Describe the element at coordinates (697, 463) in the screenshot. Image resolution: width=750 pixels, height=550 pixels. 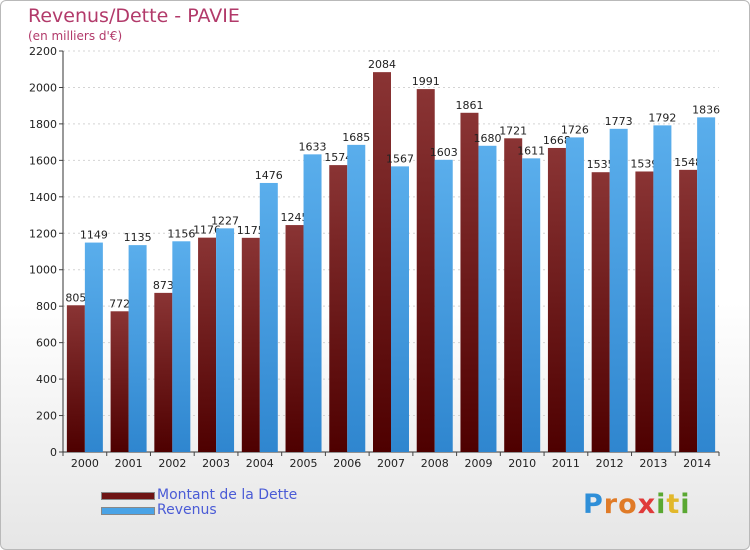
I see `x-tick-label: 2014` at that location.